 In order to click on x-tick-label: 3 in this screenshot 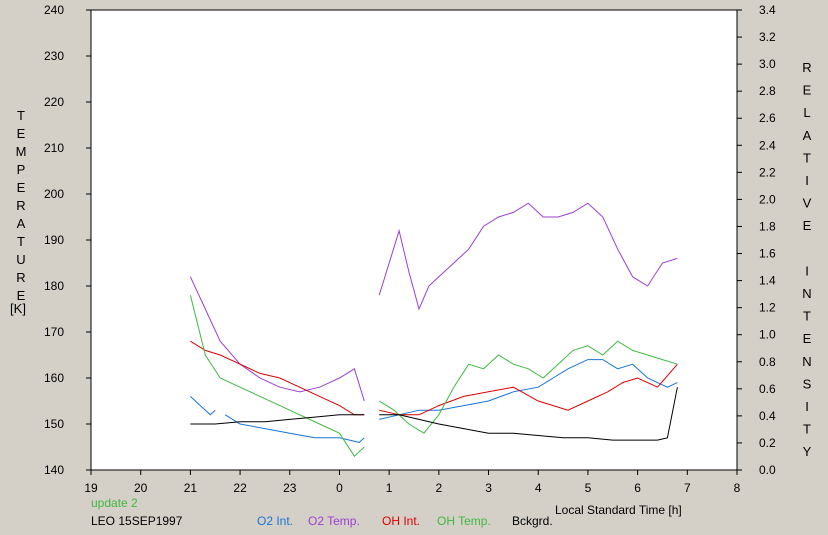, I will do `click(488, 488)`.